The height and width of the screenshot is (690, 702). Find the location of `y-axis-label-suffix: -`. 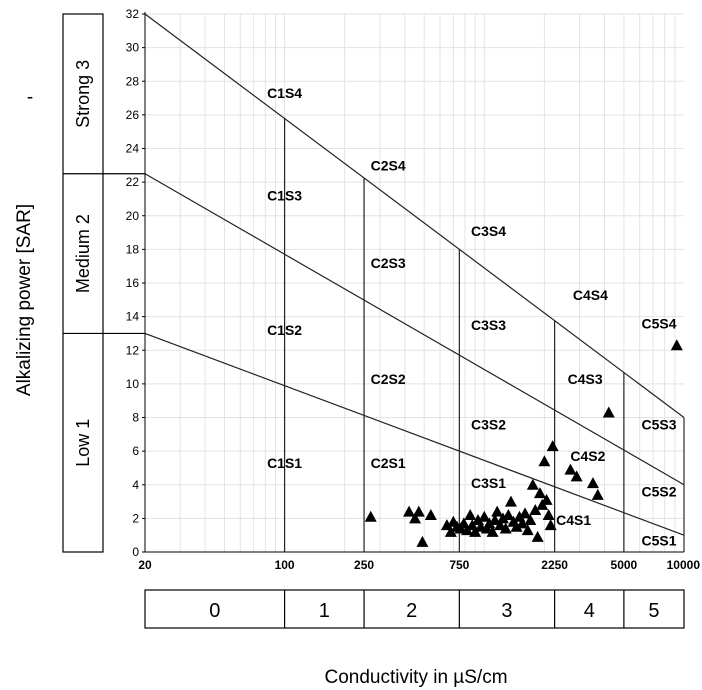

y-axis-label-suffix: - is located at coordinates (30, 97).